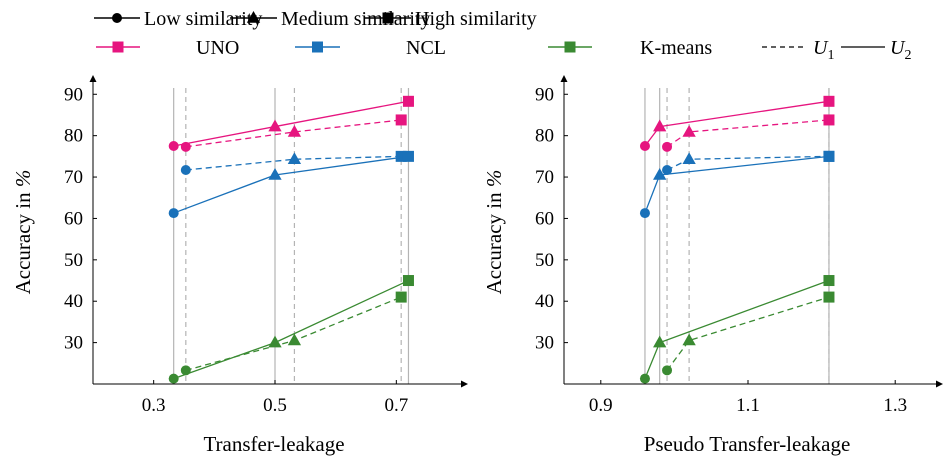 Image resolution: width=947 pixels, height=457 pixels. I want to click on x-axis-label: Transfer-leakage, so click(273, 444).